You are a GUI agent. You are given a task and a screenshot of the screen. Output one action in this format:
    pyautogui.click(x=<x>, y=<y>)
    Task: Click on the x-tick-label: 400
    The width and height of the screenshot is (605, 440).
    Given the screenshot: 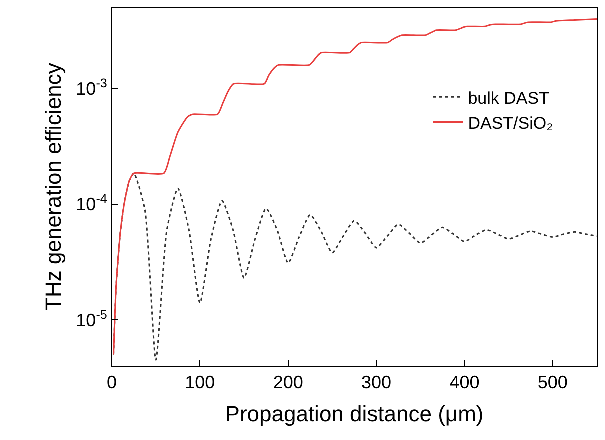 What is the action you would take?
    pyautogui.click(x=465, y=382)
    